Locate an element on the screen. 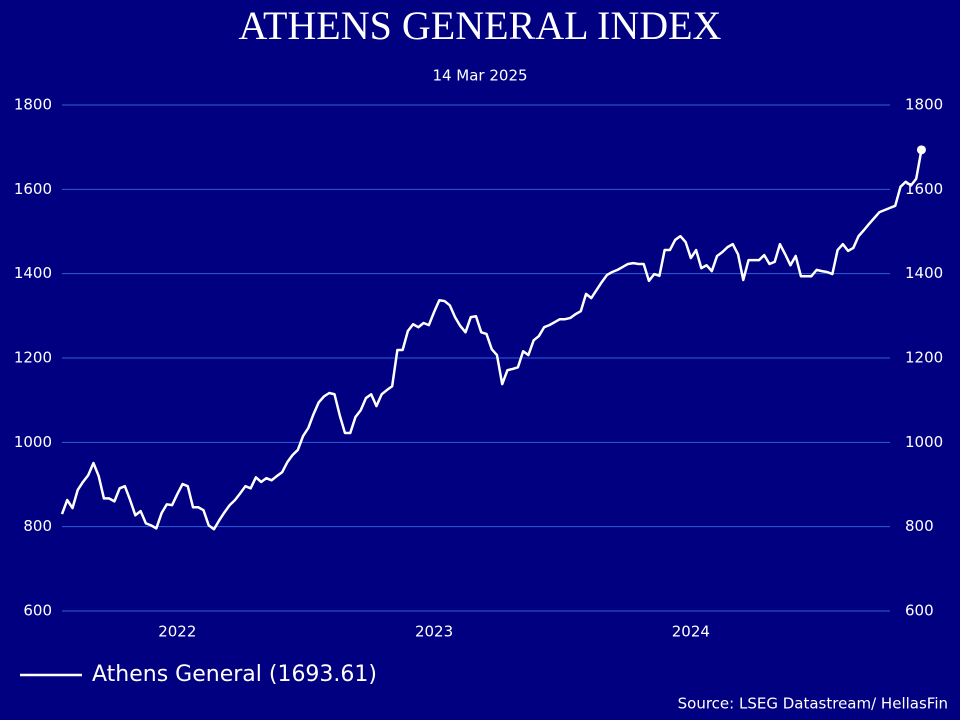 The width and height of the screenshot is (960, 720). y2-tick-label: 800 is located at coordinates (919, 526).